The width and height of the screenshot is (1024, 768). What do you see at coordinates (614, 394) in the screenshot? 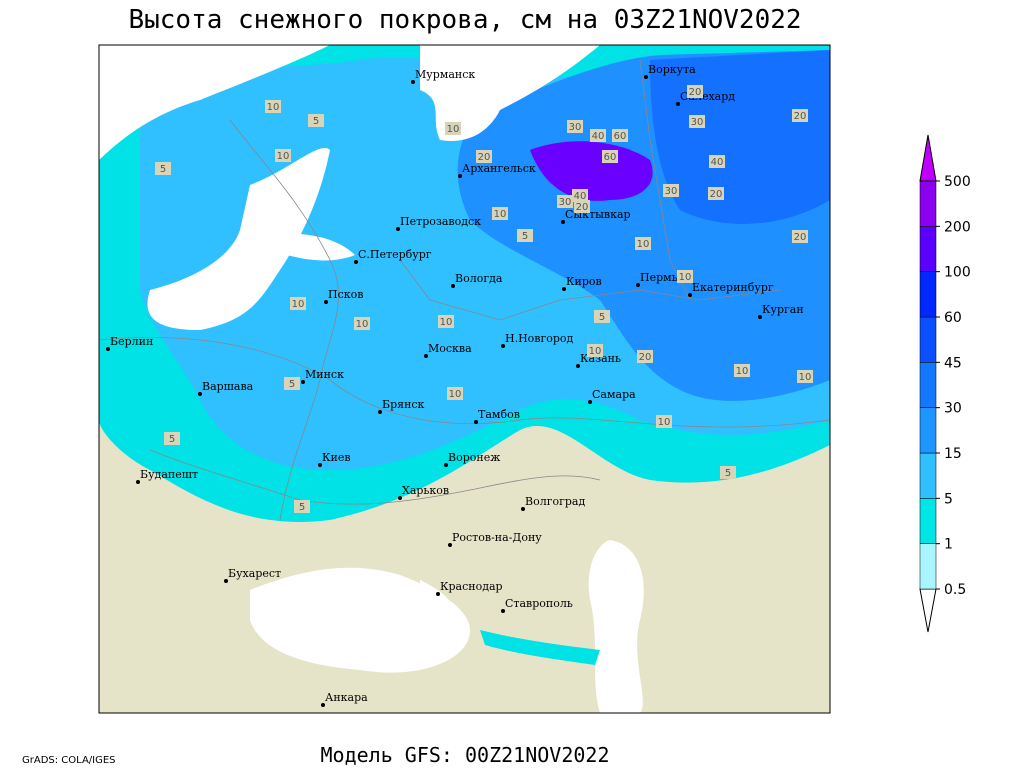
I see `city-label: Самара` at bounding box center [614, 394].